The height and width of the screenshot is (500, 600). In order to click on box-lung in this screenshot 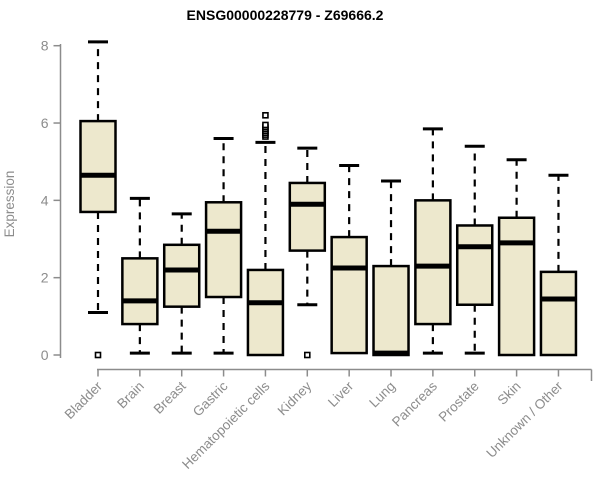, I will do `click(391, 268)`.